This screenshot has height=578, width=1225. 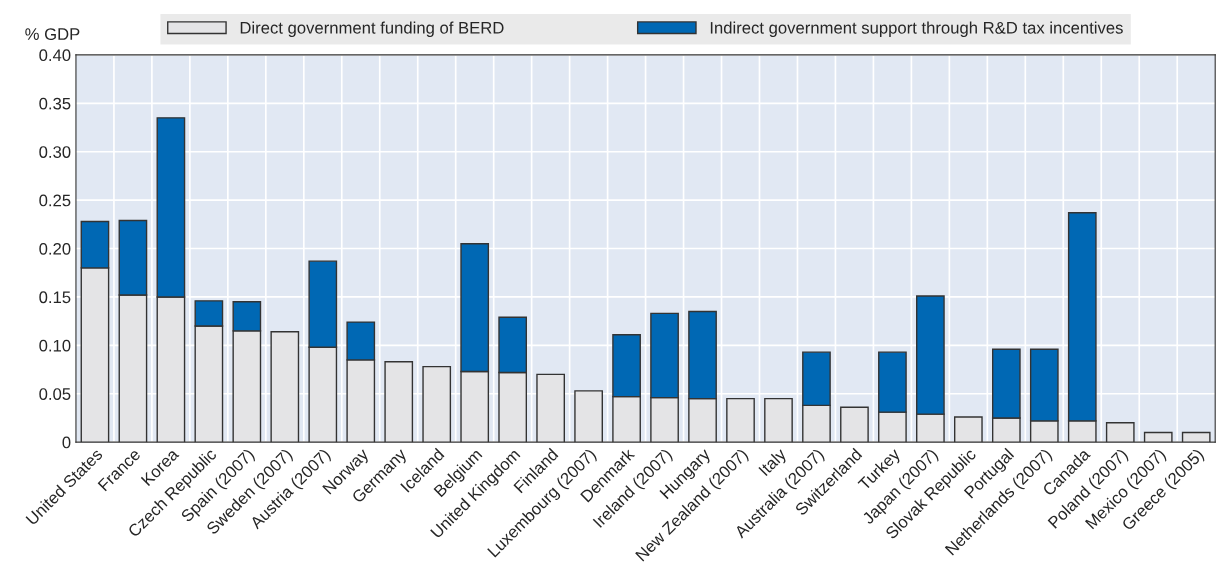 I want to click on y-axis-title: % GDP, so click(x=52, y=34).